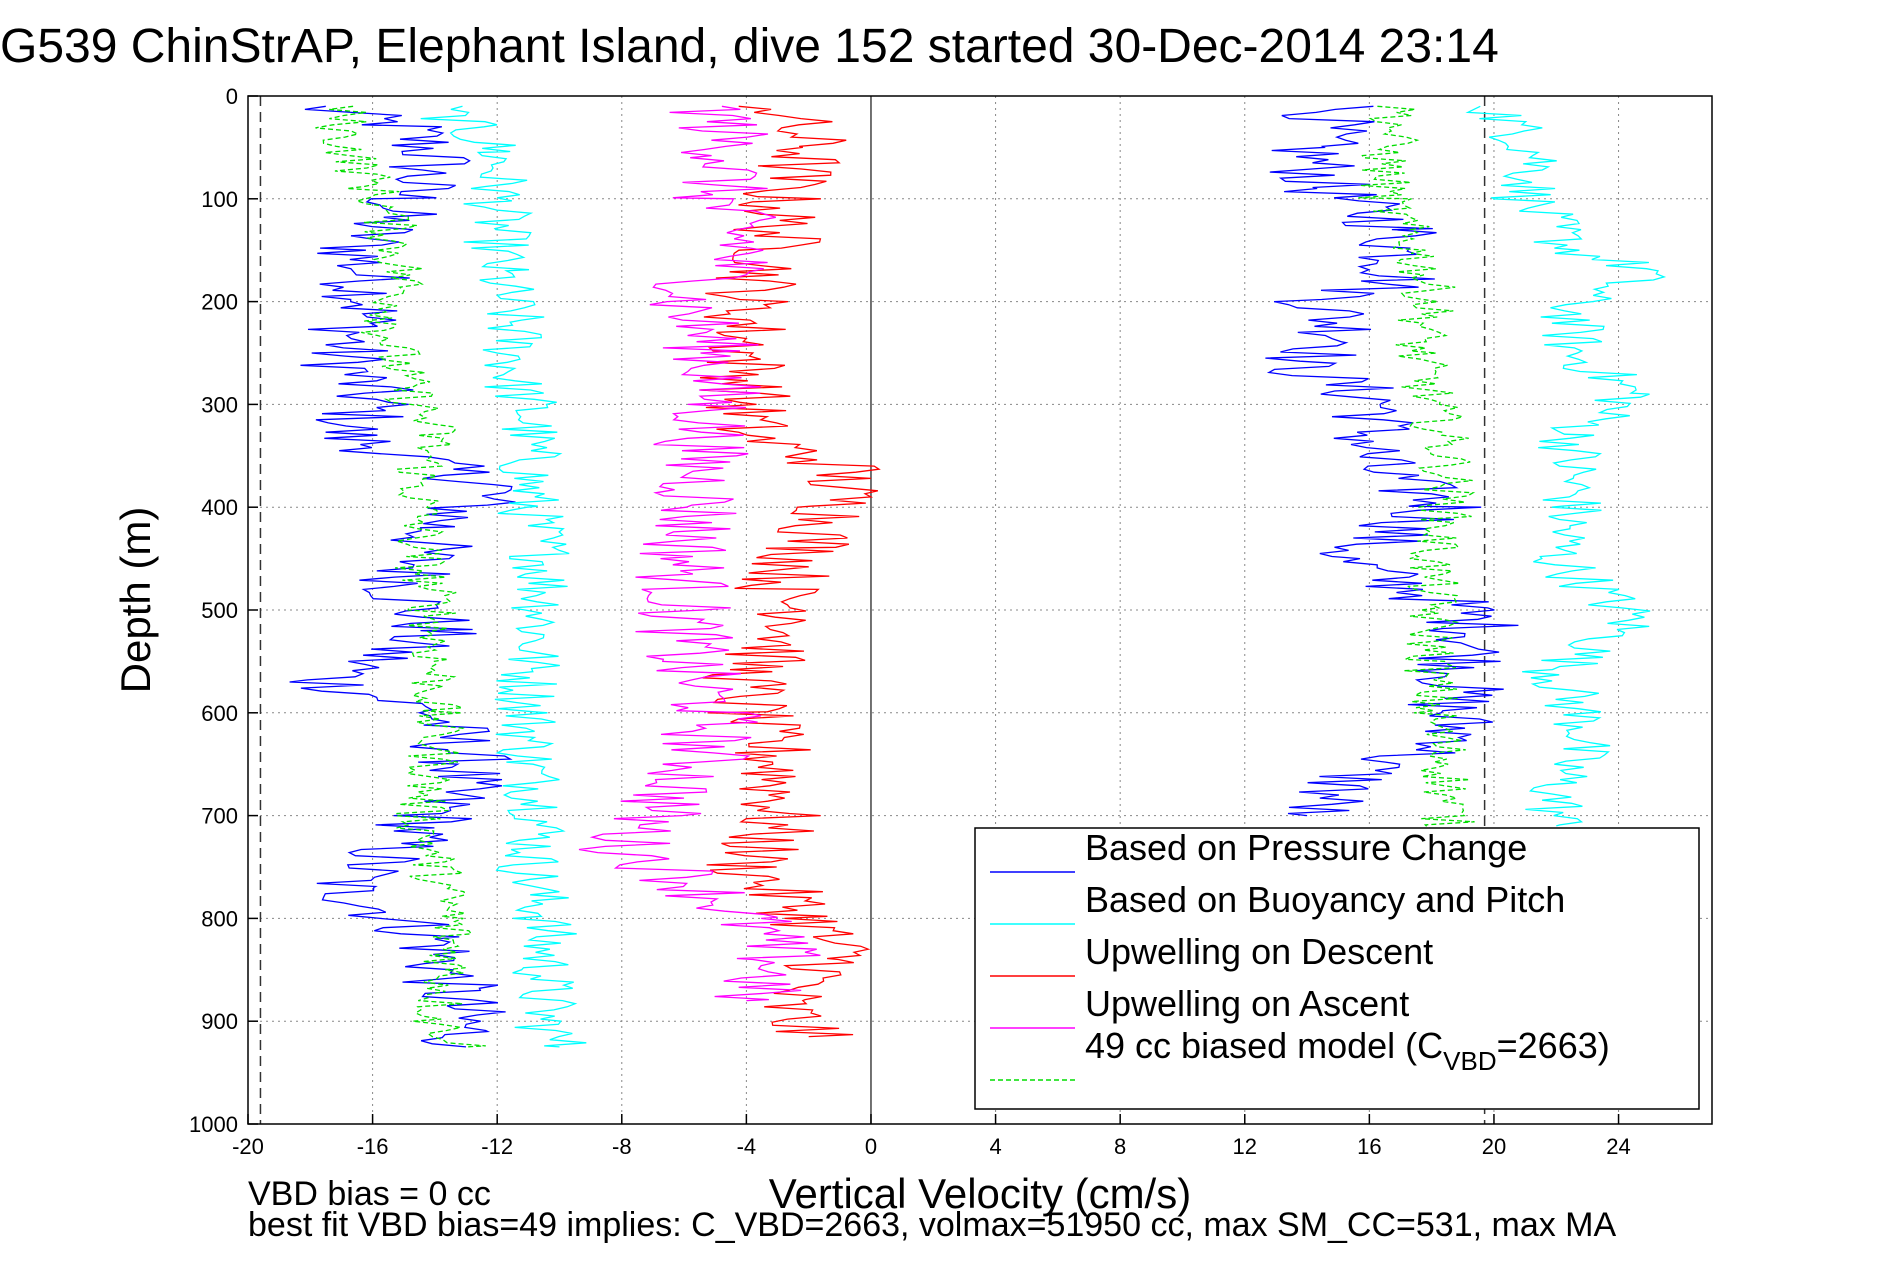 This screenshot has height=1262, width=1891. I want to click on x-tick-label: 0, so click(871, 1146).